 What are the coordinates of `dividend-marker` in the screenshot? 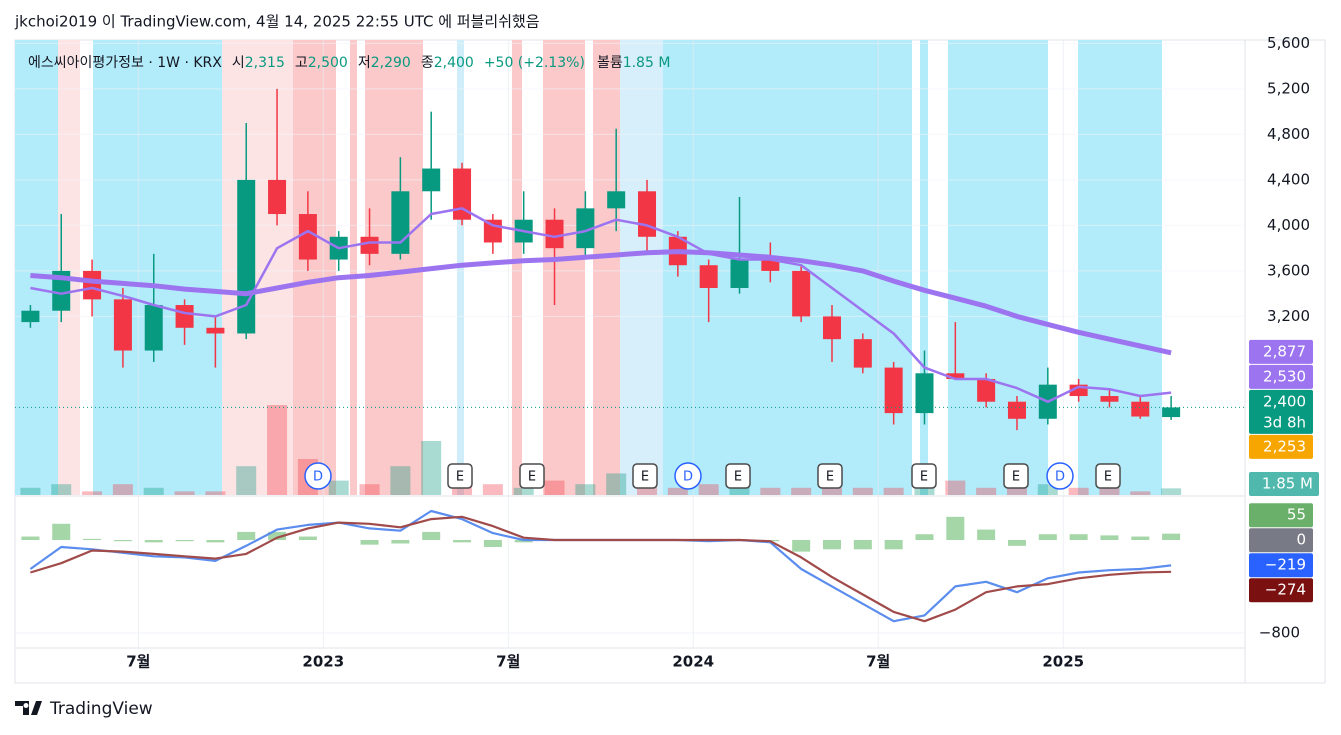 It's located at (688, 476).